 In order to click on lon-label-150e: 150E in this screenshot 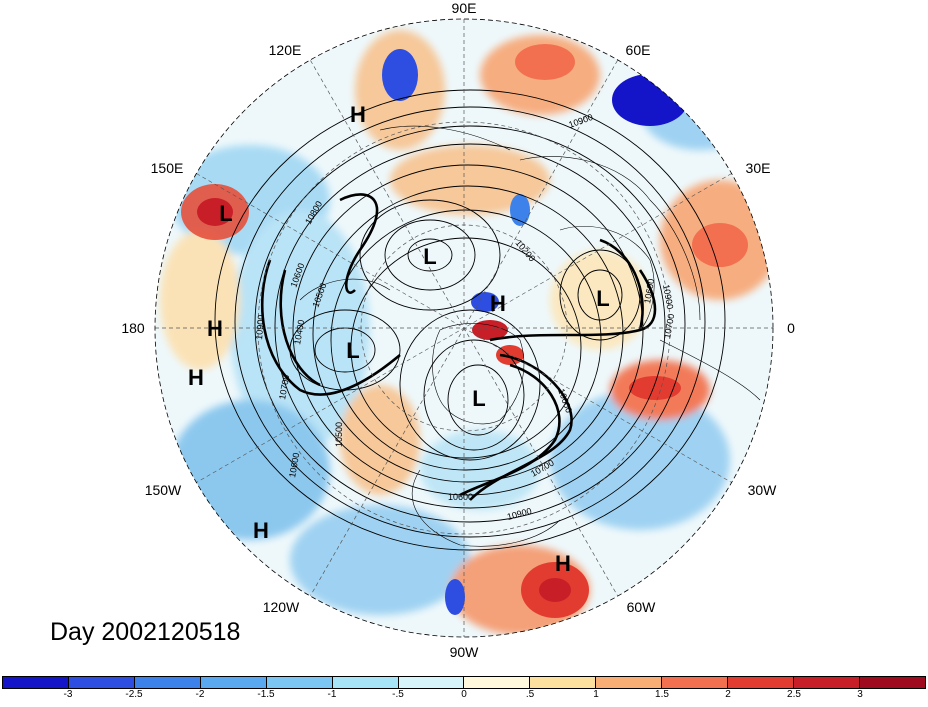, I will do `click(167, 168)`.